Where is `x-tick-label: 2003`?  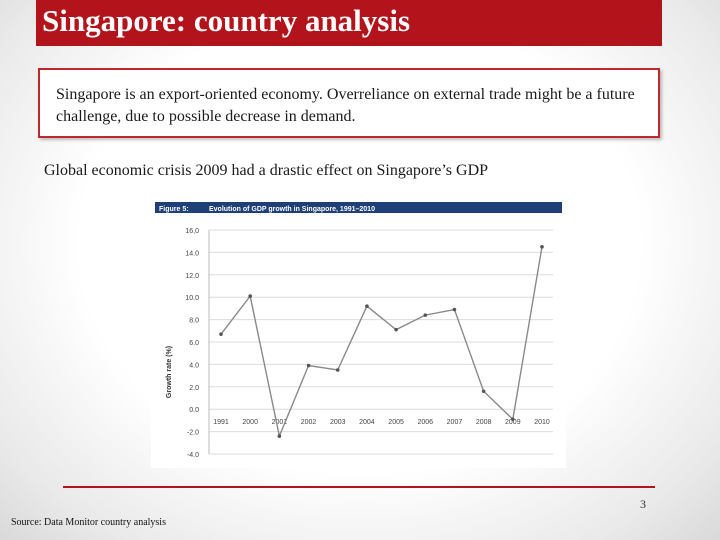 x-tick-label: 2003 is located at coordinates (338, 422).